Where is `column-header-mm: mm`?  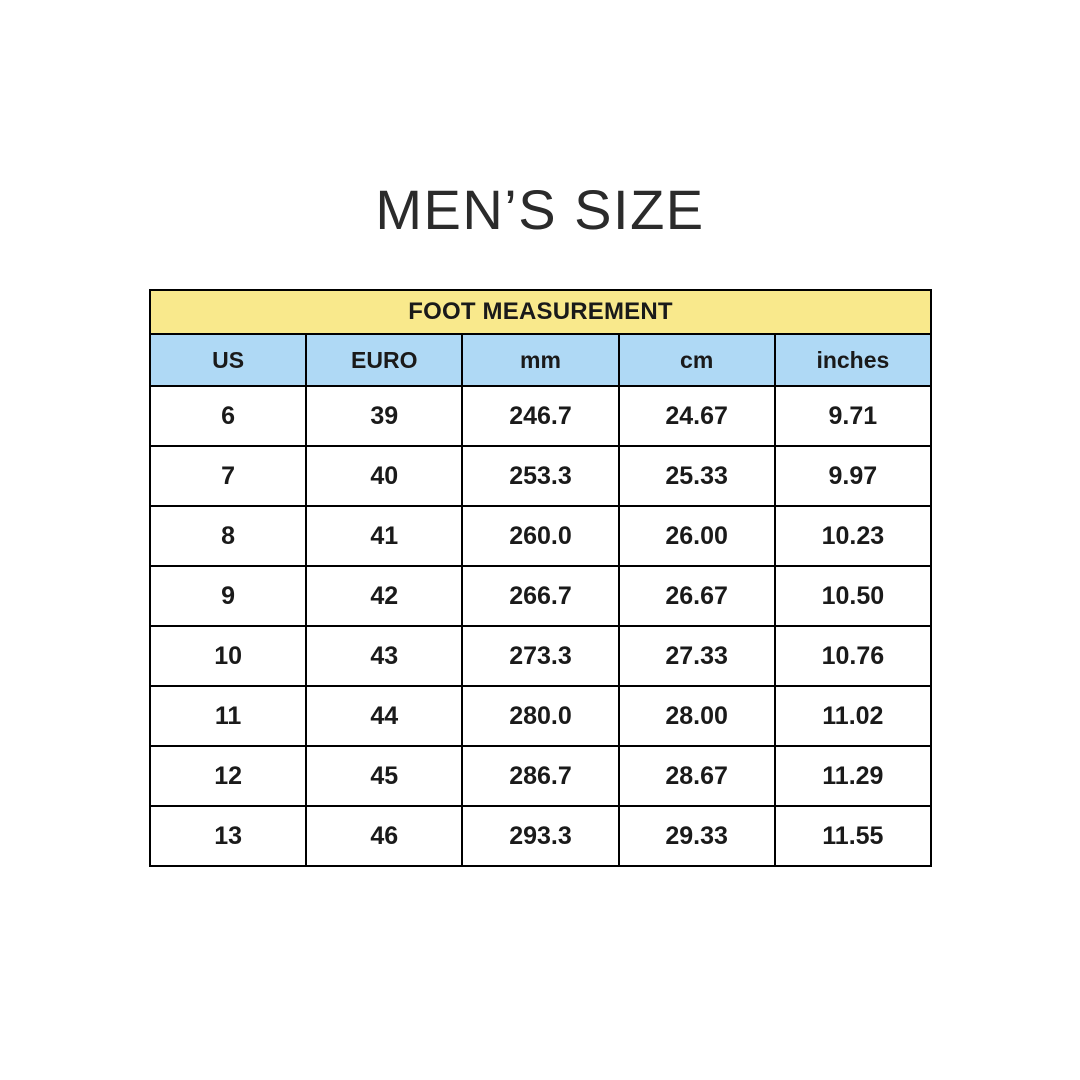 column-header-mm: mm is located at coordinates (540, 360).